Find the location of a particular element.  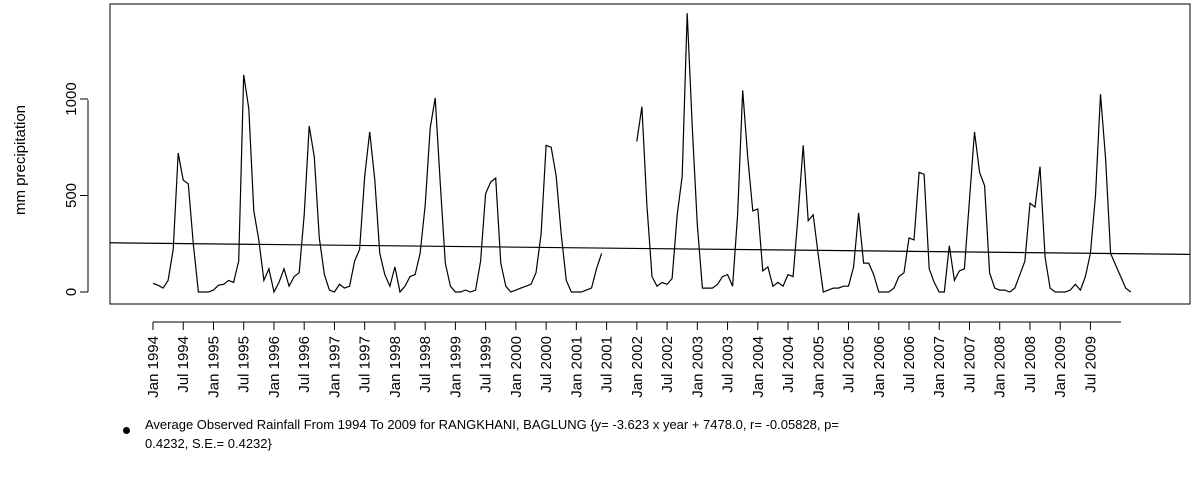

x-tick-label: Jul 2001 is located at coordinates (607, 364).